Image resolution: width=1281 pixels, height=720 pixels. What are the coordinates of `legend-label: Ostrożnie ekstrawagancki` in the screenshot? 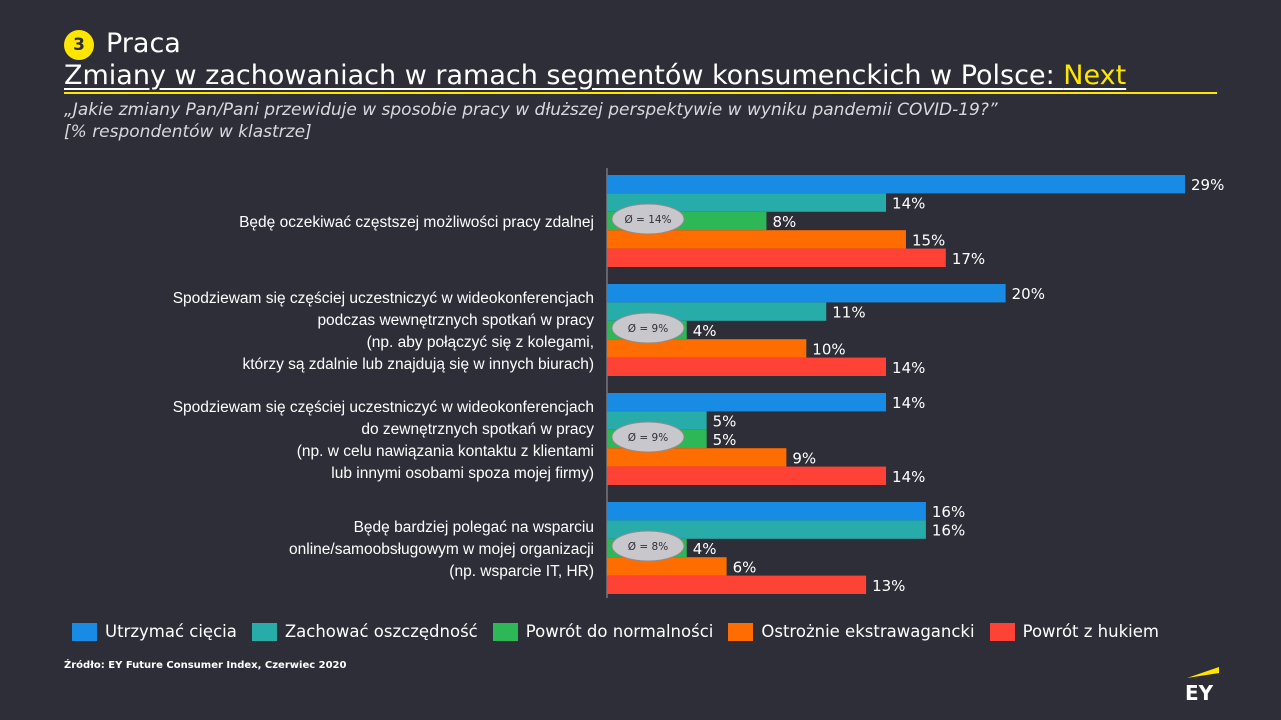 It's located at (868, 631).